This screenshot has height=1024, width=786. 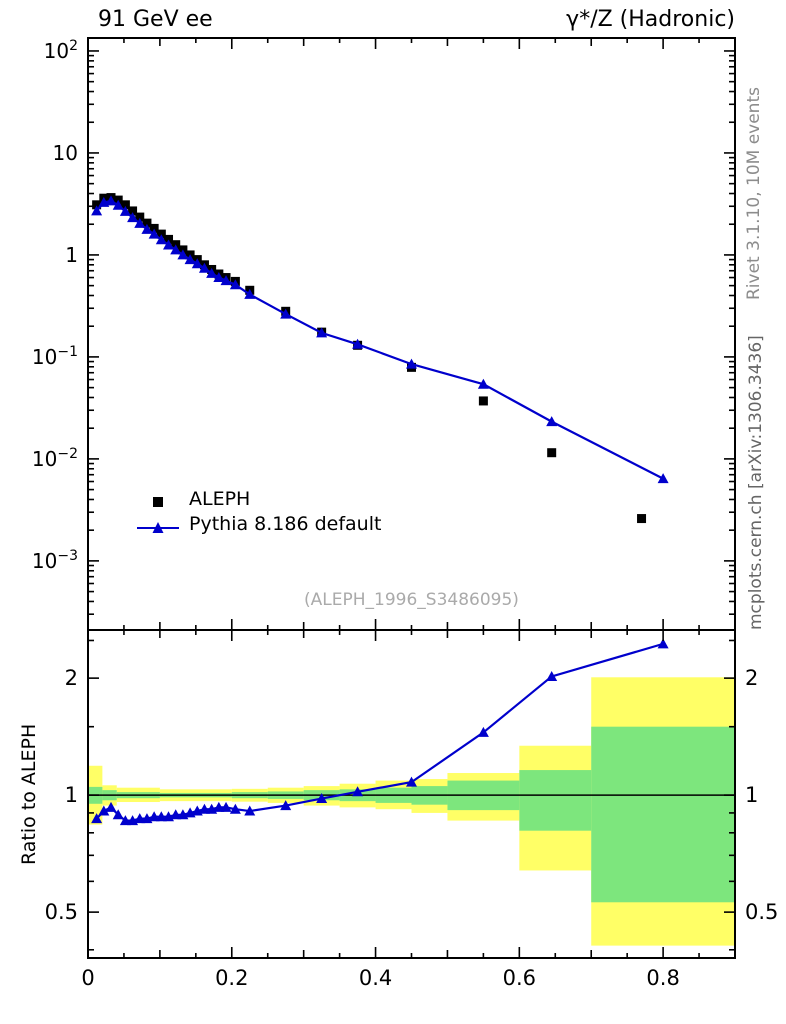 I want to click on legend-item-pythia: Pythia 8.186 default, so click(x=258, y=523).